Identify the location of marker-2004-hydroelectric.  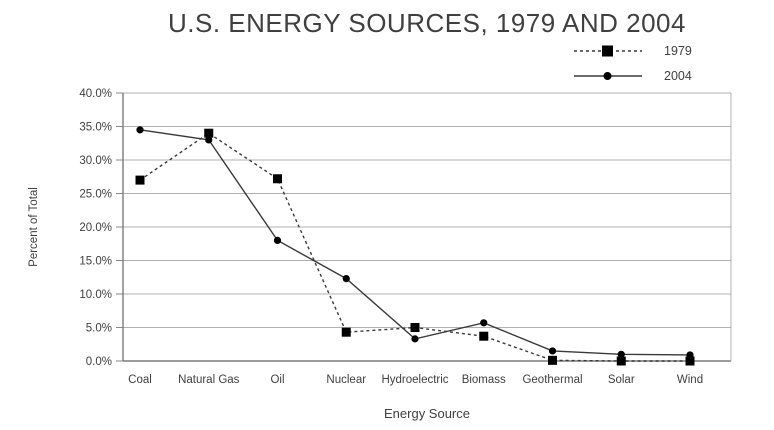
(415, 339).